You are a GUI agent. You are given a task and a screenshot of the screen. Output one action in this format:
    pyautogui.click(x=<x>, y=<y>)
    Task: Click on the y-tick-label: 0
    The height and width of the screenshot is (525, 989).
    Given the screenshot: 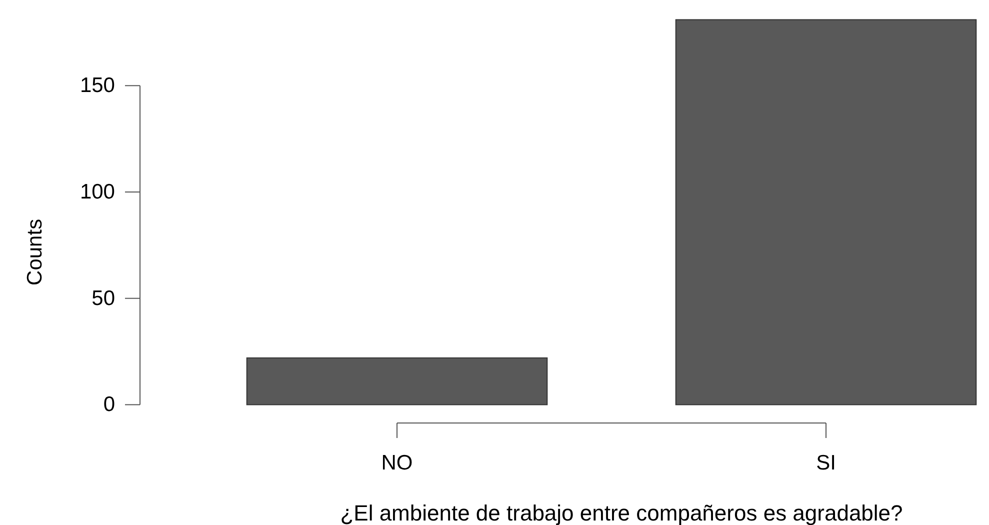 What is the action you would take?
    pyautogui.click(x=109, y=404)
    